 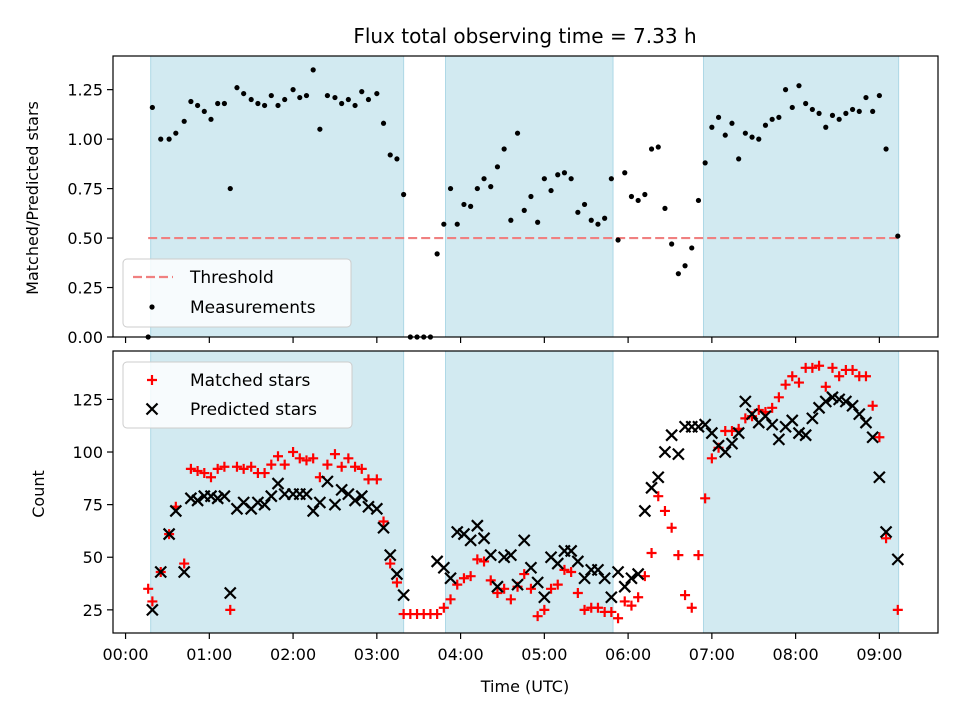 I want to click on legend: Matched stars Predicted stars, so click(x=237, y=395).